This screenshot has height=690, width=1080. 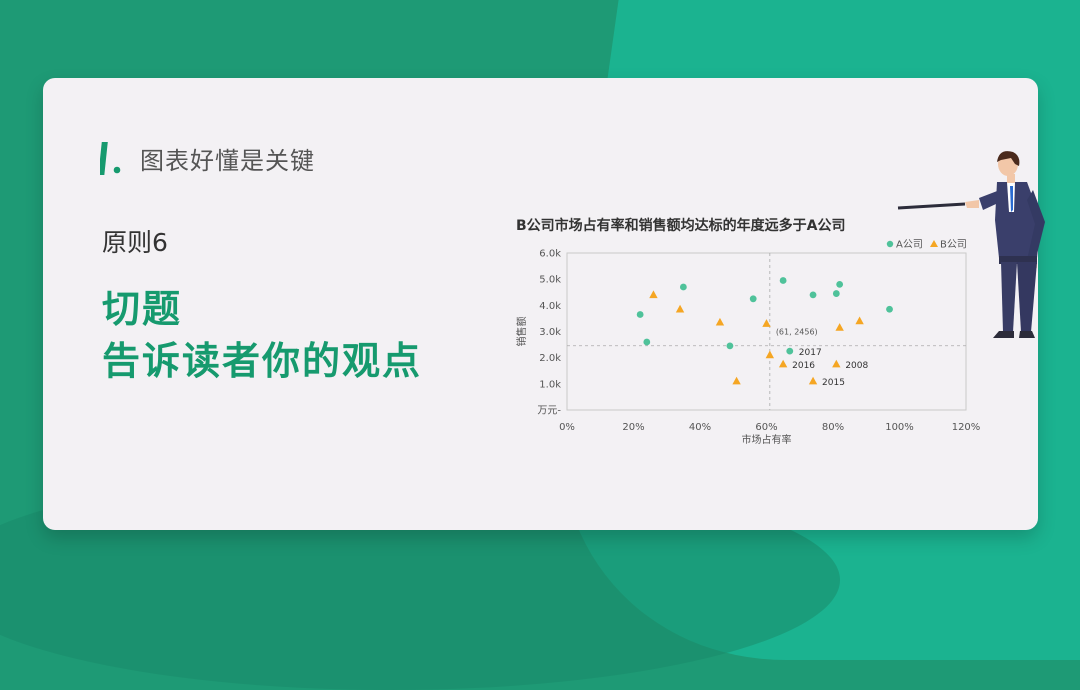 I want to click on x-tick-label: 80%, so click(x=833, y=427).